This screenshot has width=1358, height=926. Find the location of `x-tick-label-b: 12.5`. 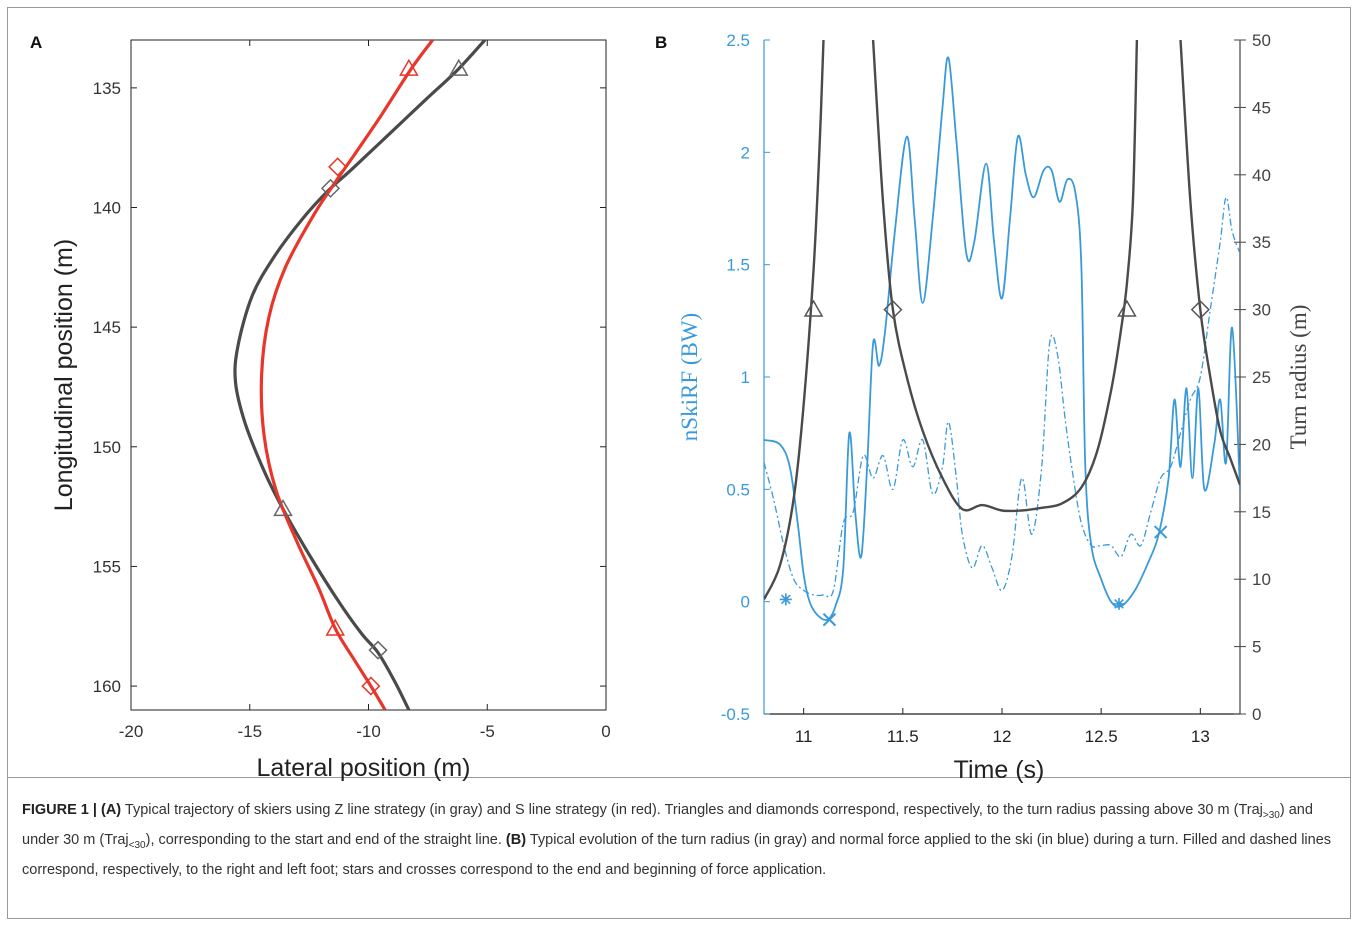

x-tick-label-b: 12.5 is located at coordinates (1101, 736).